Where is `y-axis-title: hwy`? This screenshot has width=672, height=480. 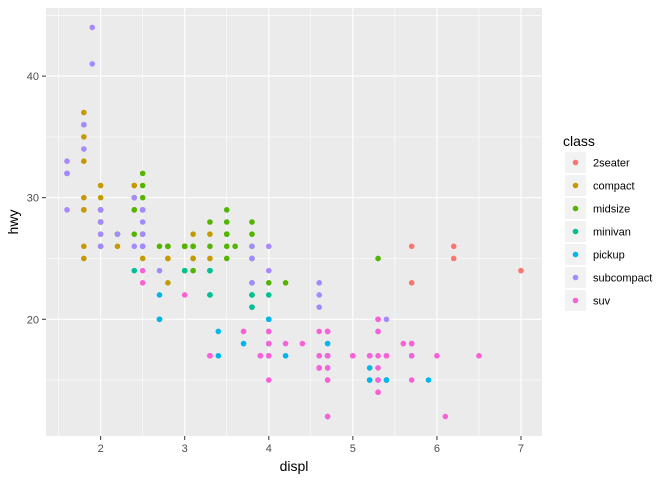
y-axis-title: hwy is located at coordinates (13, 222).